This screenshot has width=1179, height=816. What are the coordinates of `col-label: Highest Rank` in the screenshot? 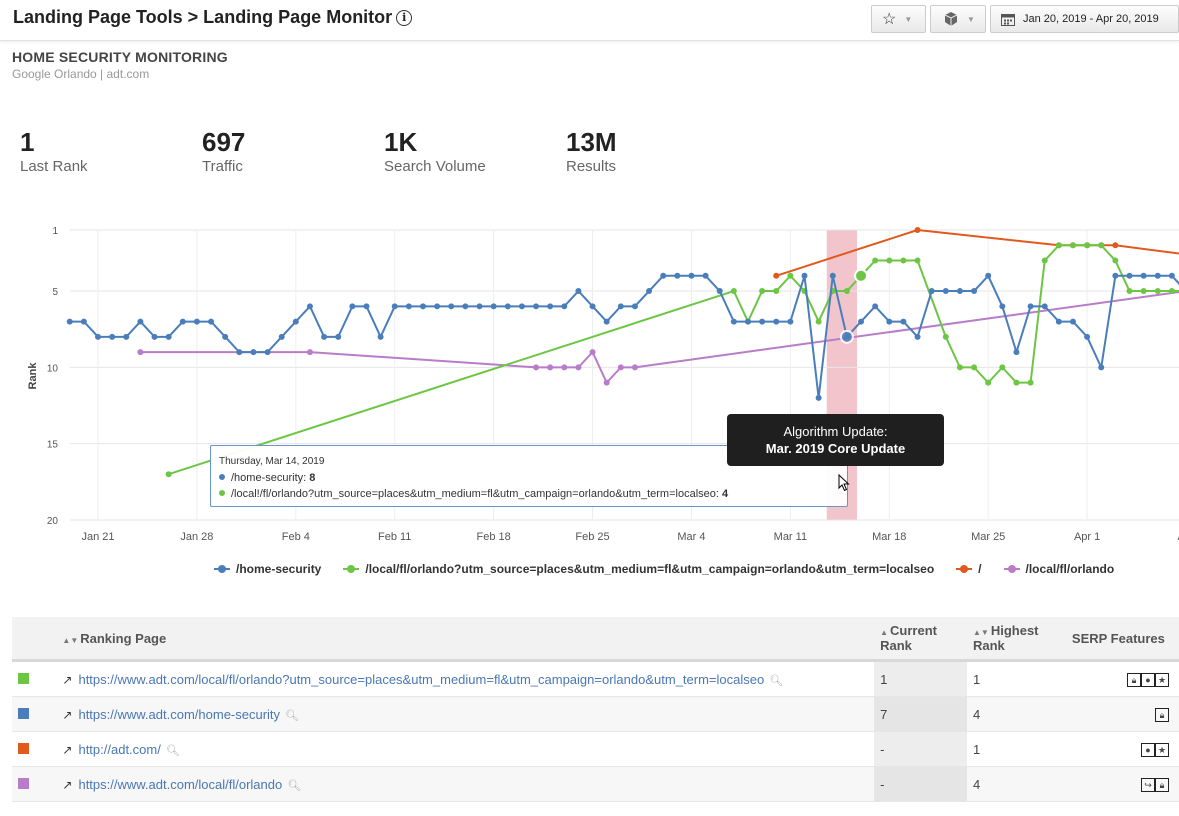 It's located at (1005, 638).